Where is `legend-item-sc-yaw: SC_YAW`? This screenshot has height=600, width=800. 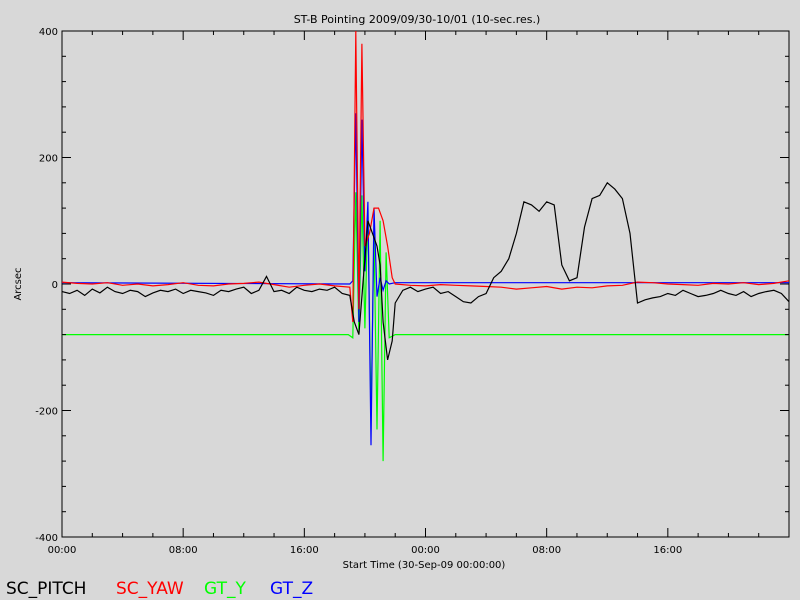
legend-item-sc-yaw: SC_YAW is located at coordinates (150, 589).